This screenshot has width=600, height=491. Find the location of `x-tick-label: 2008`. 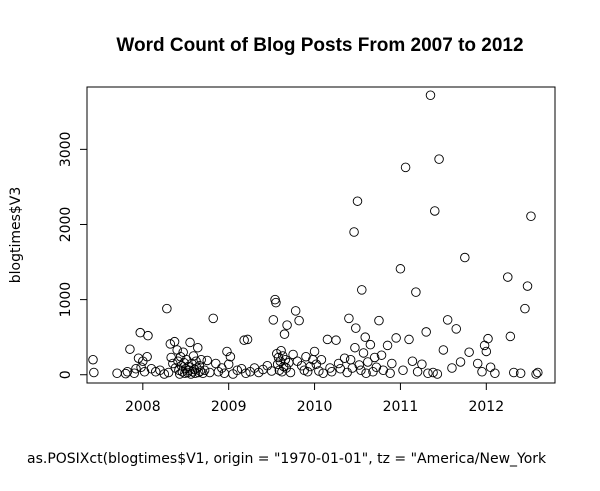

x-tick-label: 2008 is located at coordinates (143, 407).